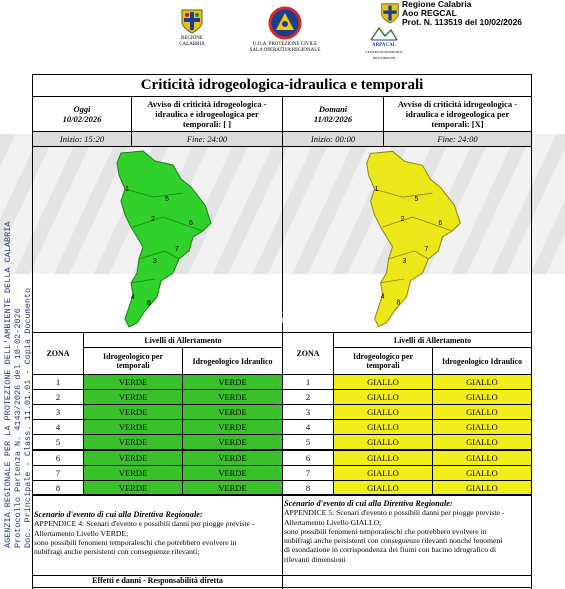  Describe the element at coordinates (333, 109) in the screenshot. I see `tomorrow-label: Domani` at that location.